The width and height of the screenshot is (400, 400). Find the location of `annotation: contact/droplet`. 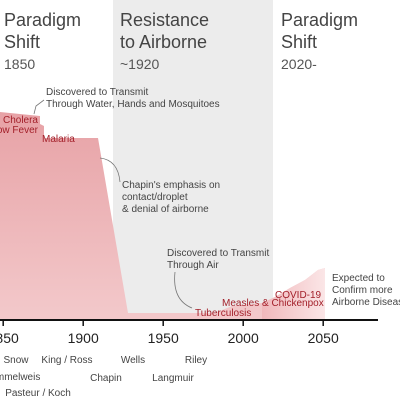

annotation: contact/droplet is located at coordinates (155, 197).